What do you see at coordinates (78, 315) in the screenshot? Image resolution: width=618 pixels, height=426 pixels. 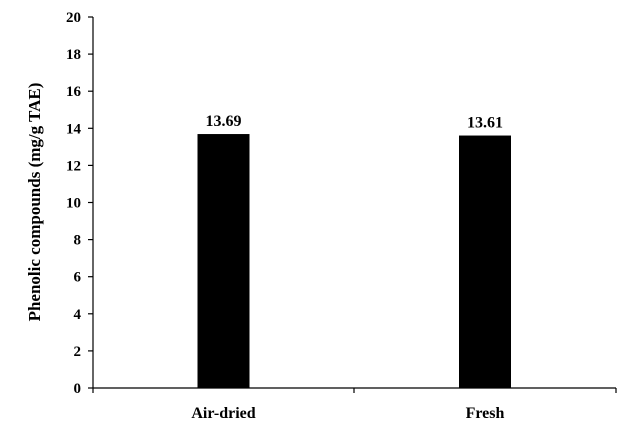 I see `y-tick-label: 4` at bounding box center [78, 315].